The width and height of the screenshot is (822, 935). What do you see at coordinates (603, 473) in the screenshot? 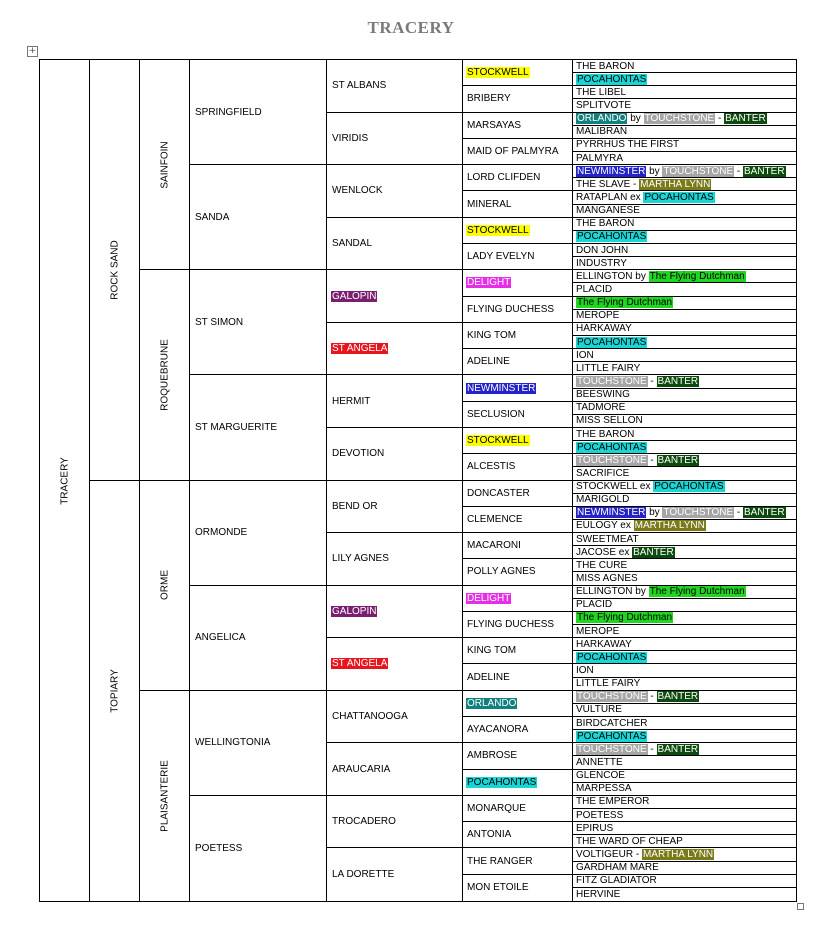
I see `pedigree-text: SACRIFICE` at bounding box center [603, 473].